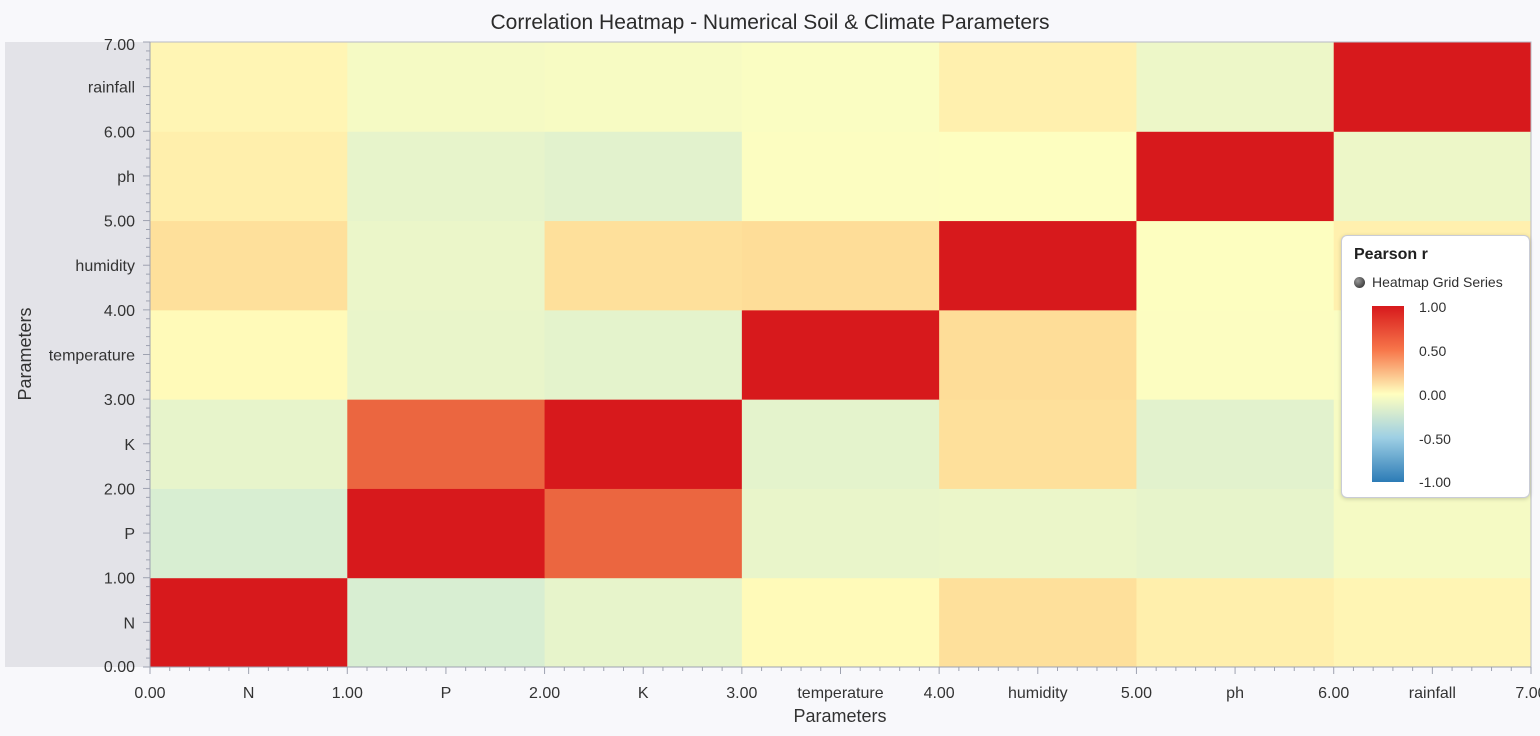  What do you see at coordinates (1433, 351) in the screenshot?
I see `legend-tick-label: 0.50` at bounding box center [1433, 351].